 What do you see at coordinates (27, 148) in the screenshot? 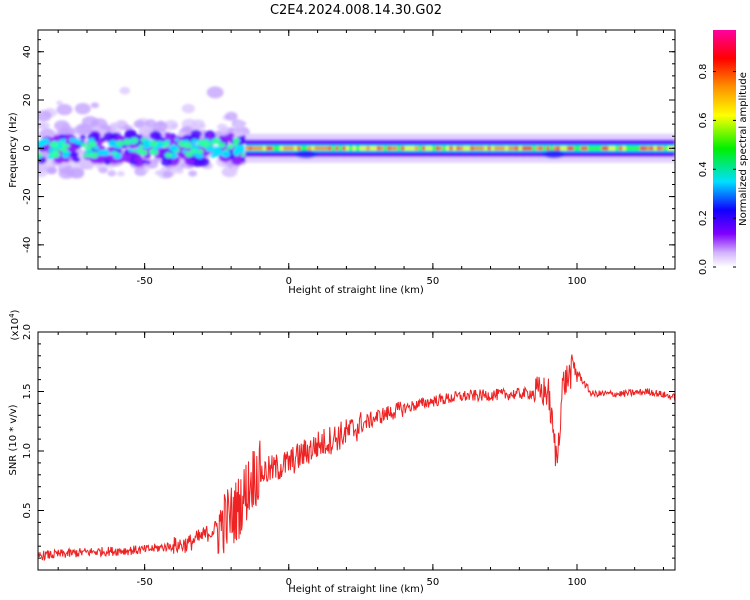
I see `spectrogram-y-tick-label: 0` at bounding box center [27, 148].